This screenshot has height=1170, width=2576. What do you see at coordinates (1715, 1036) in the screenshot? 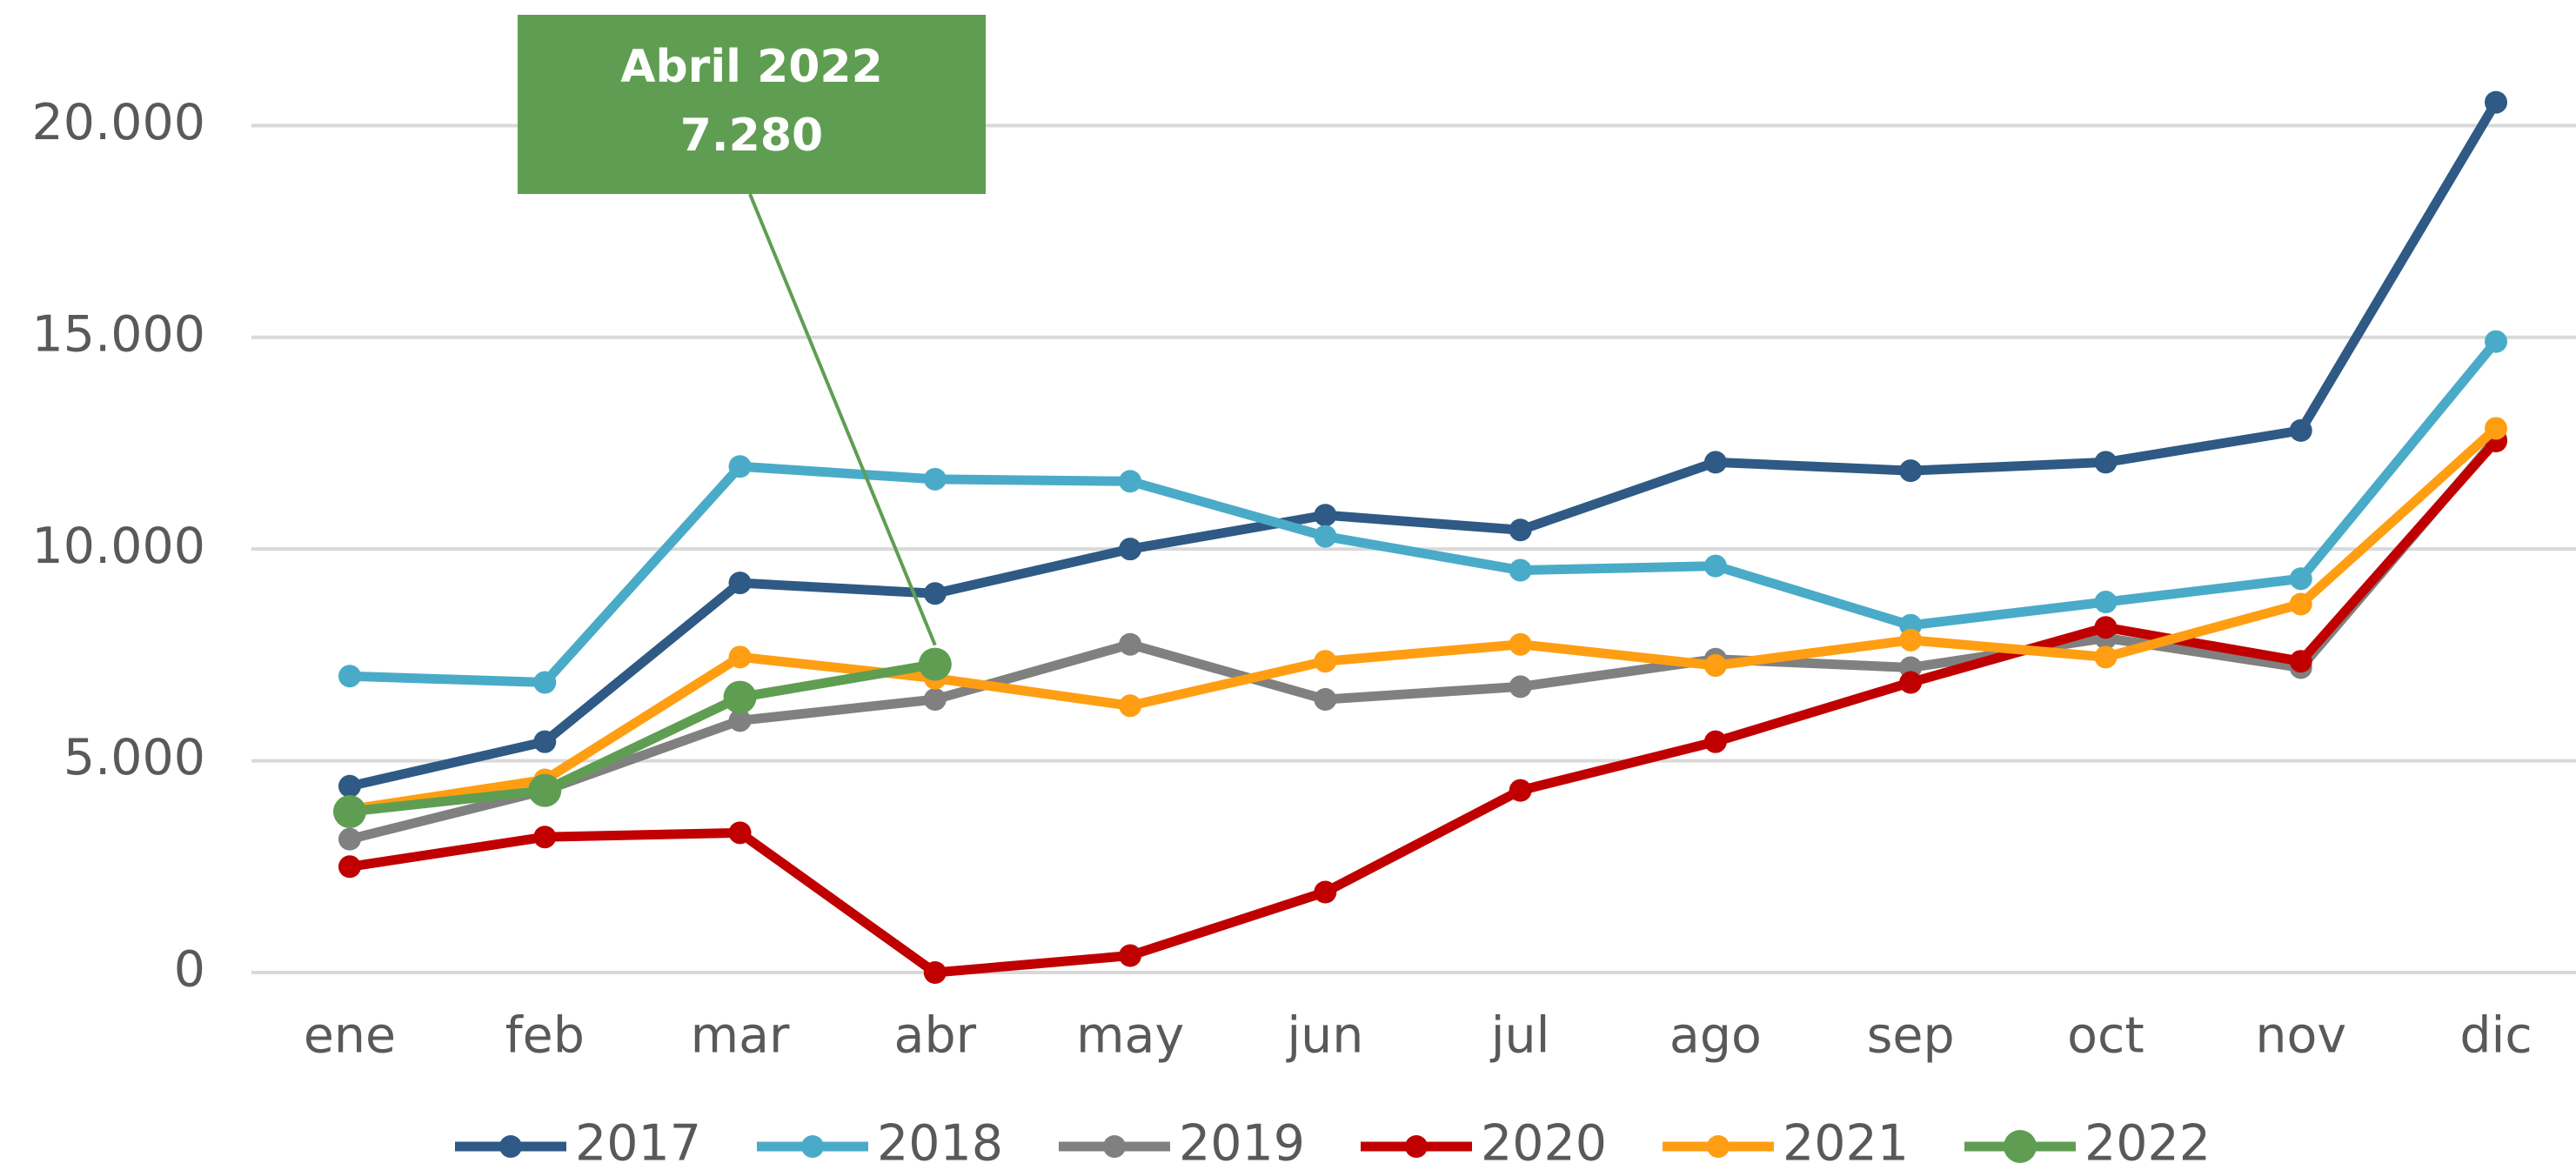
I see `x-tick-label: ago` at bounding box center [1715, 1036].